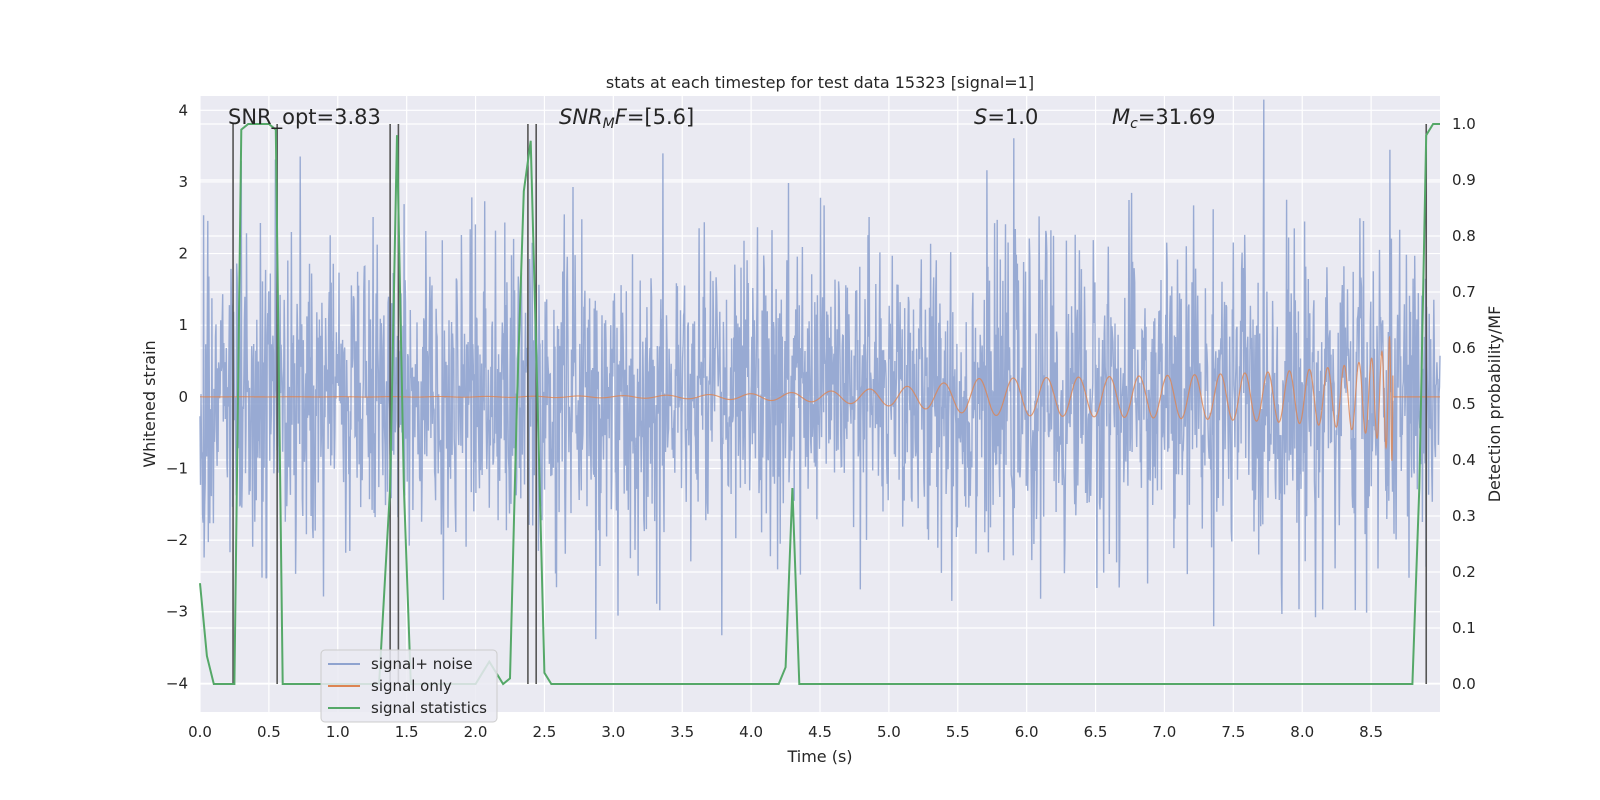 Image resolution: width=1600 pixels, height=800 pixels. Describe the element at coordinates (1464, 684) in the screenshot. I see `y-right-tick-label: 0.0` at that location.